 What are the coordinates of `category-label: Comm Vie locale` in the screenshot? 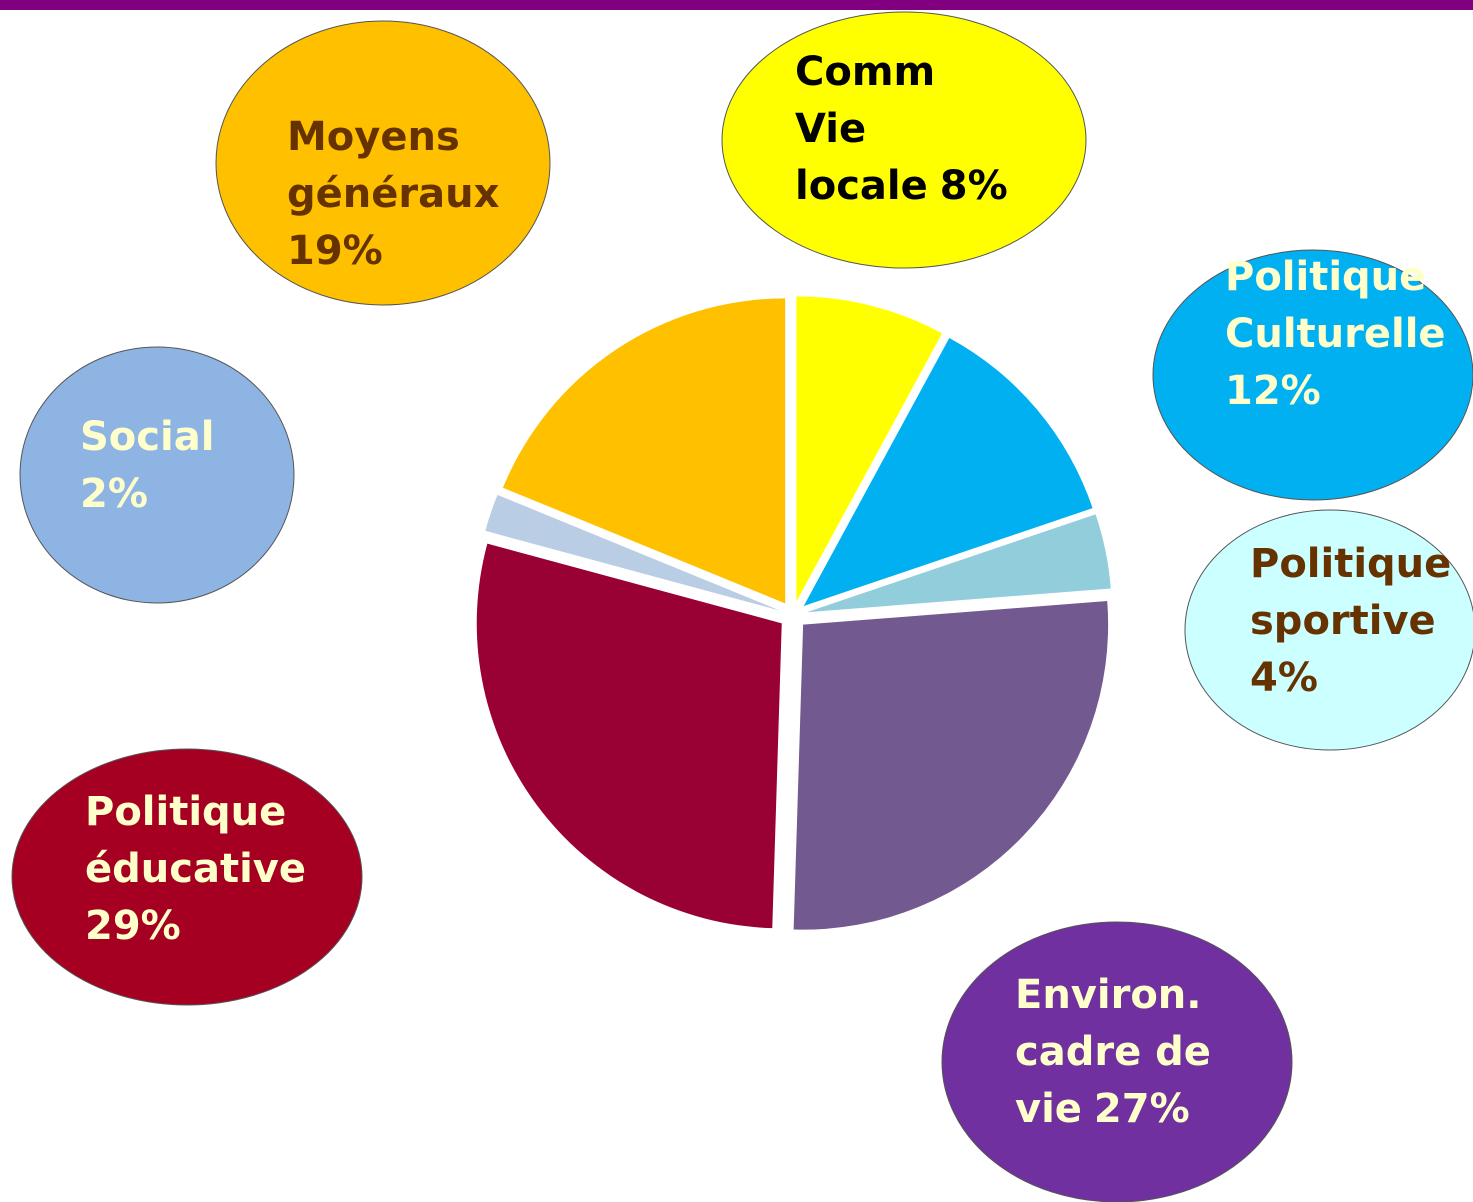 It's located at (865, 129).